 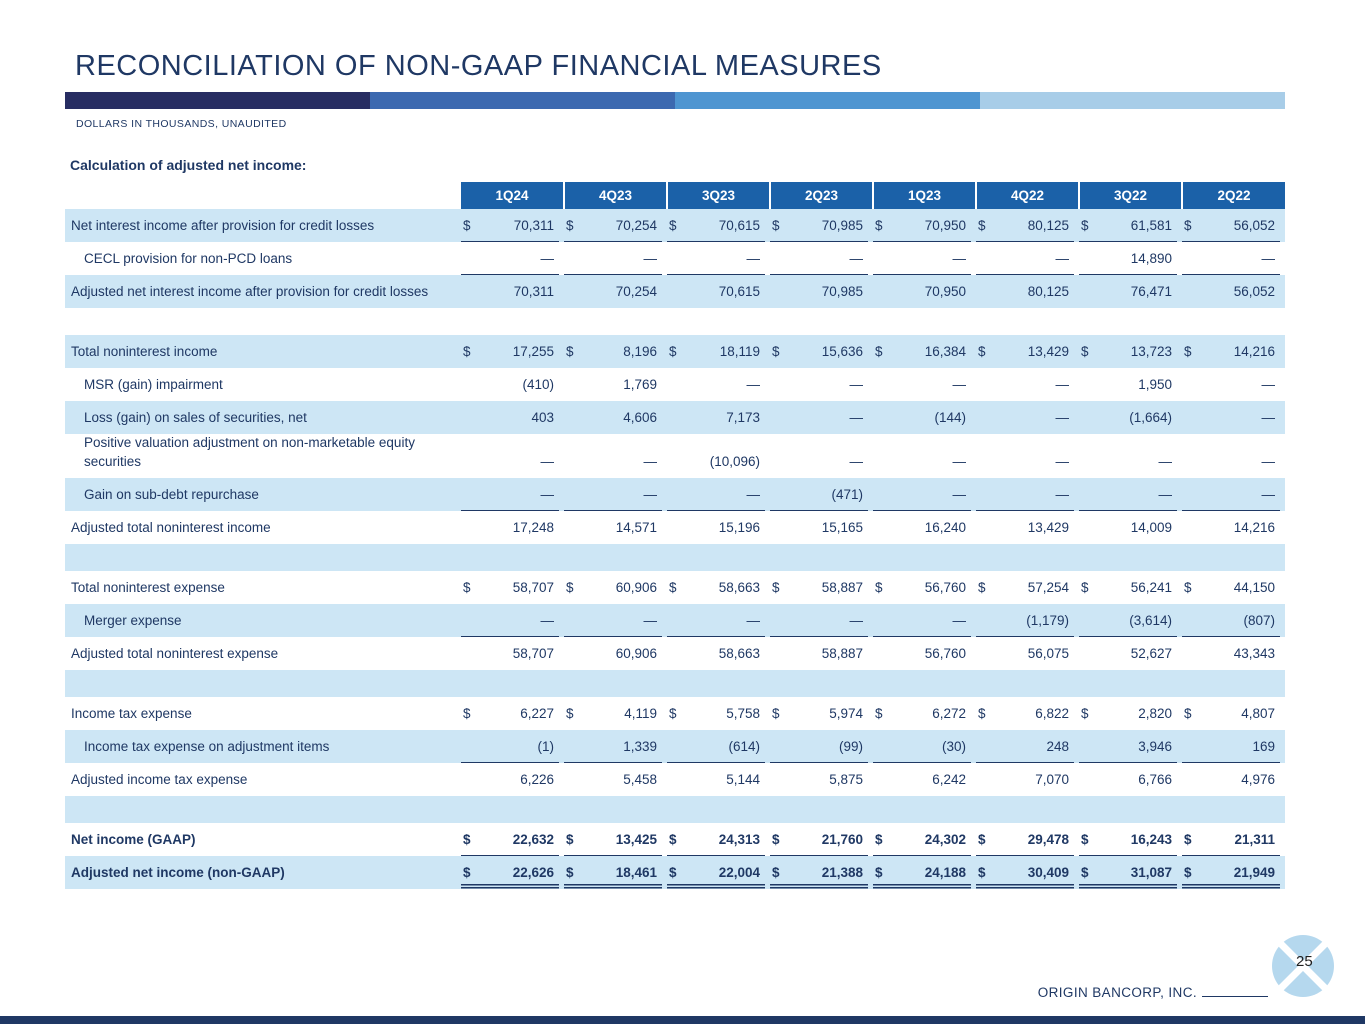 What do you see at coordinates (1242, 872) in the screenshot?
I see `value-cell: 21,949` at bounding box center [1242, 872].